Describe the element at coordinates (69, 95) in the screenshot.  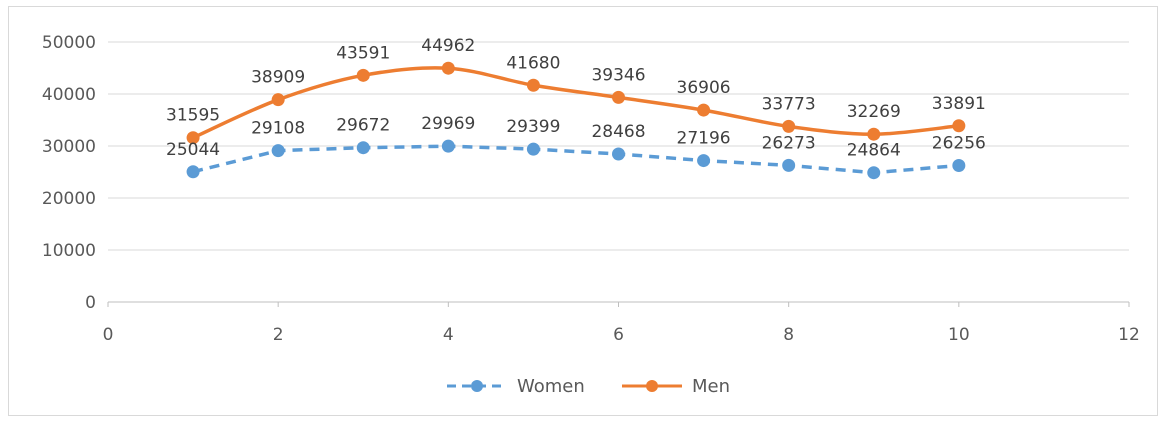
I see `y-tick-label: 40000` at that location.